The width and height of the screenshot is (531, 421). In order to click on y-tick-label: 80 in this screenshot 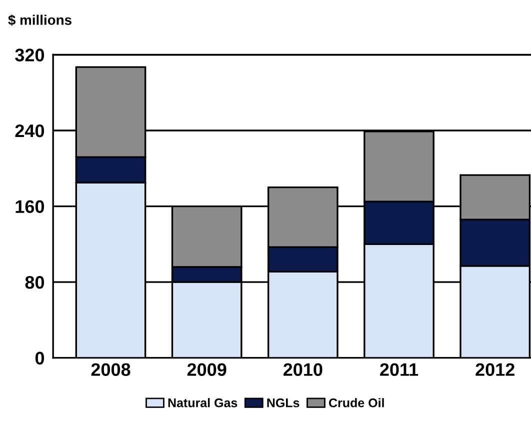, I will do `click(34, 282)`.